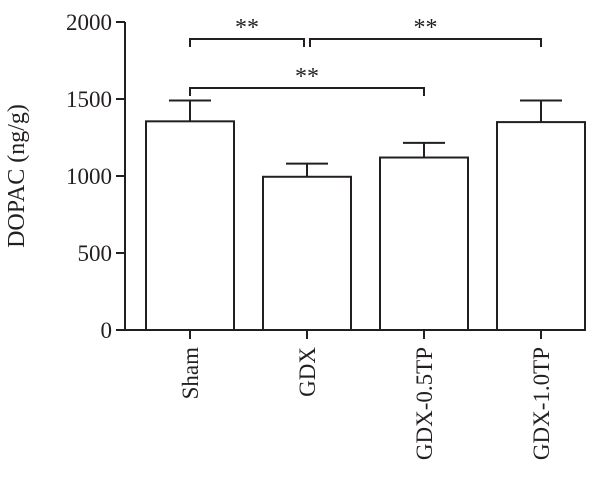  Describe the element at coordinates (307, 372) in the screenshot. I see `x-tick-label: GDX` at that location.